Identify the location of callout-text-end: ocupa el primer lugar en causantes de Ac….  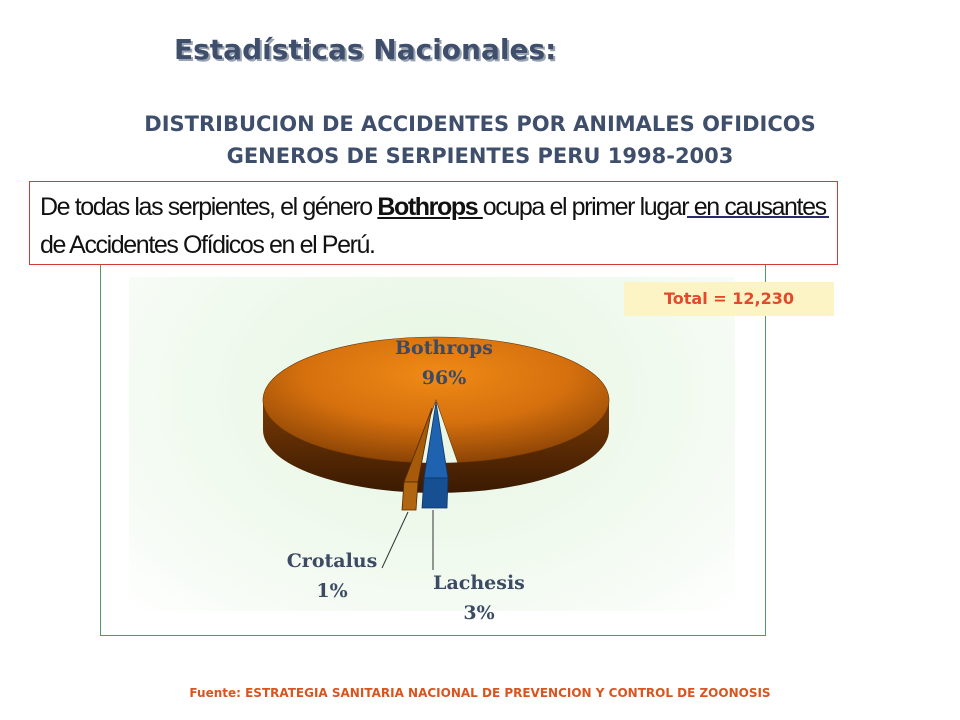
(433, 226).